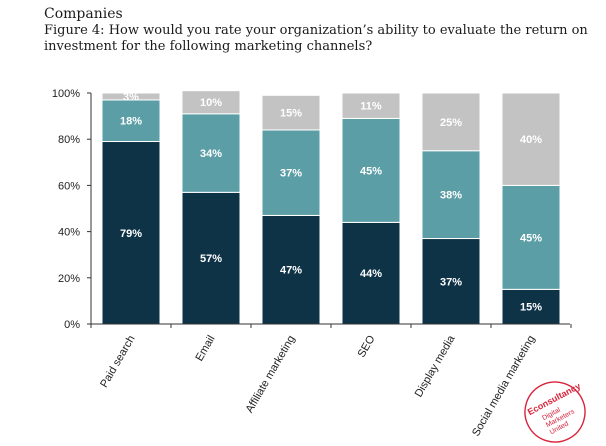 The image size is (606, 446). What do you see at coordinates (66, 94) in the screenshot?
I see `y-tick-label-5: 100%` at bounding box center [66, 94].